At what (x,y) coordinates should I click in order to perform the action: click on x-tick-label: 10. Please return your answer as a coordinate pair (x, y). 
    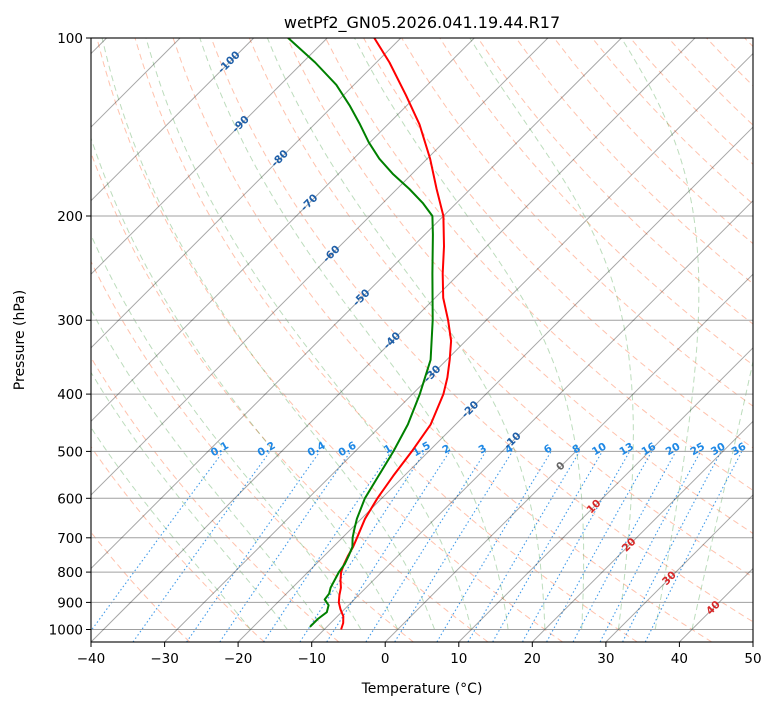
    Looking at the image, I should click on (458, 659).